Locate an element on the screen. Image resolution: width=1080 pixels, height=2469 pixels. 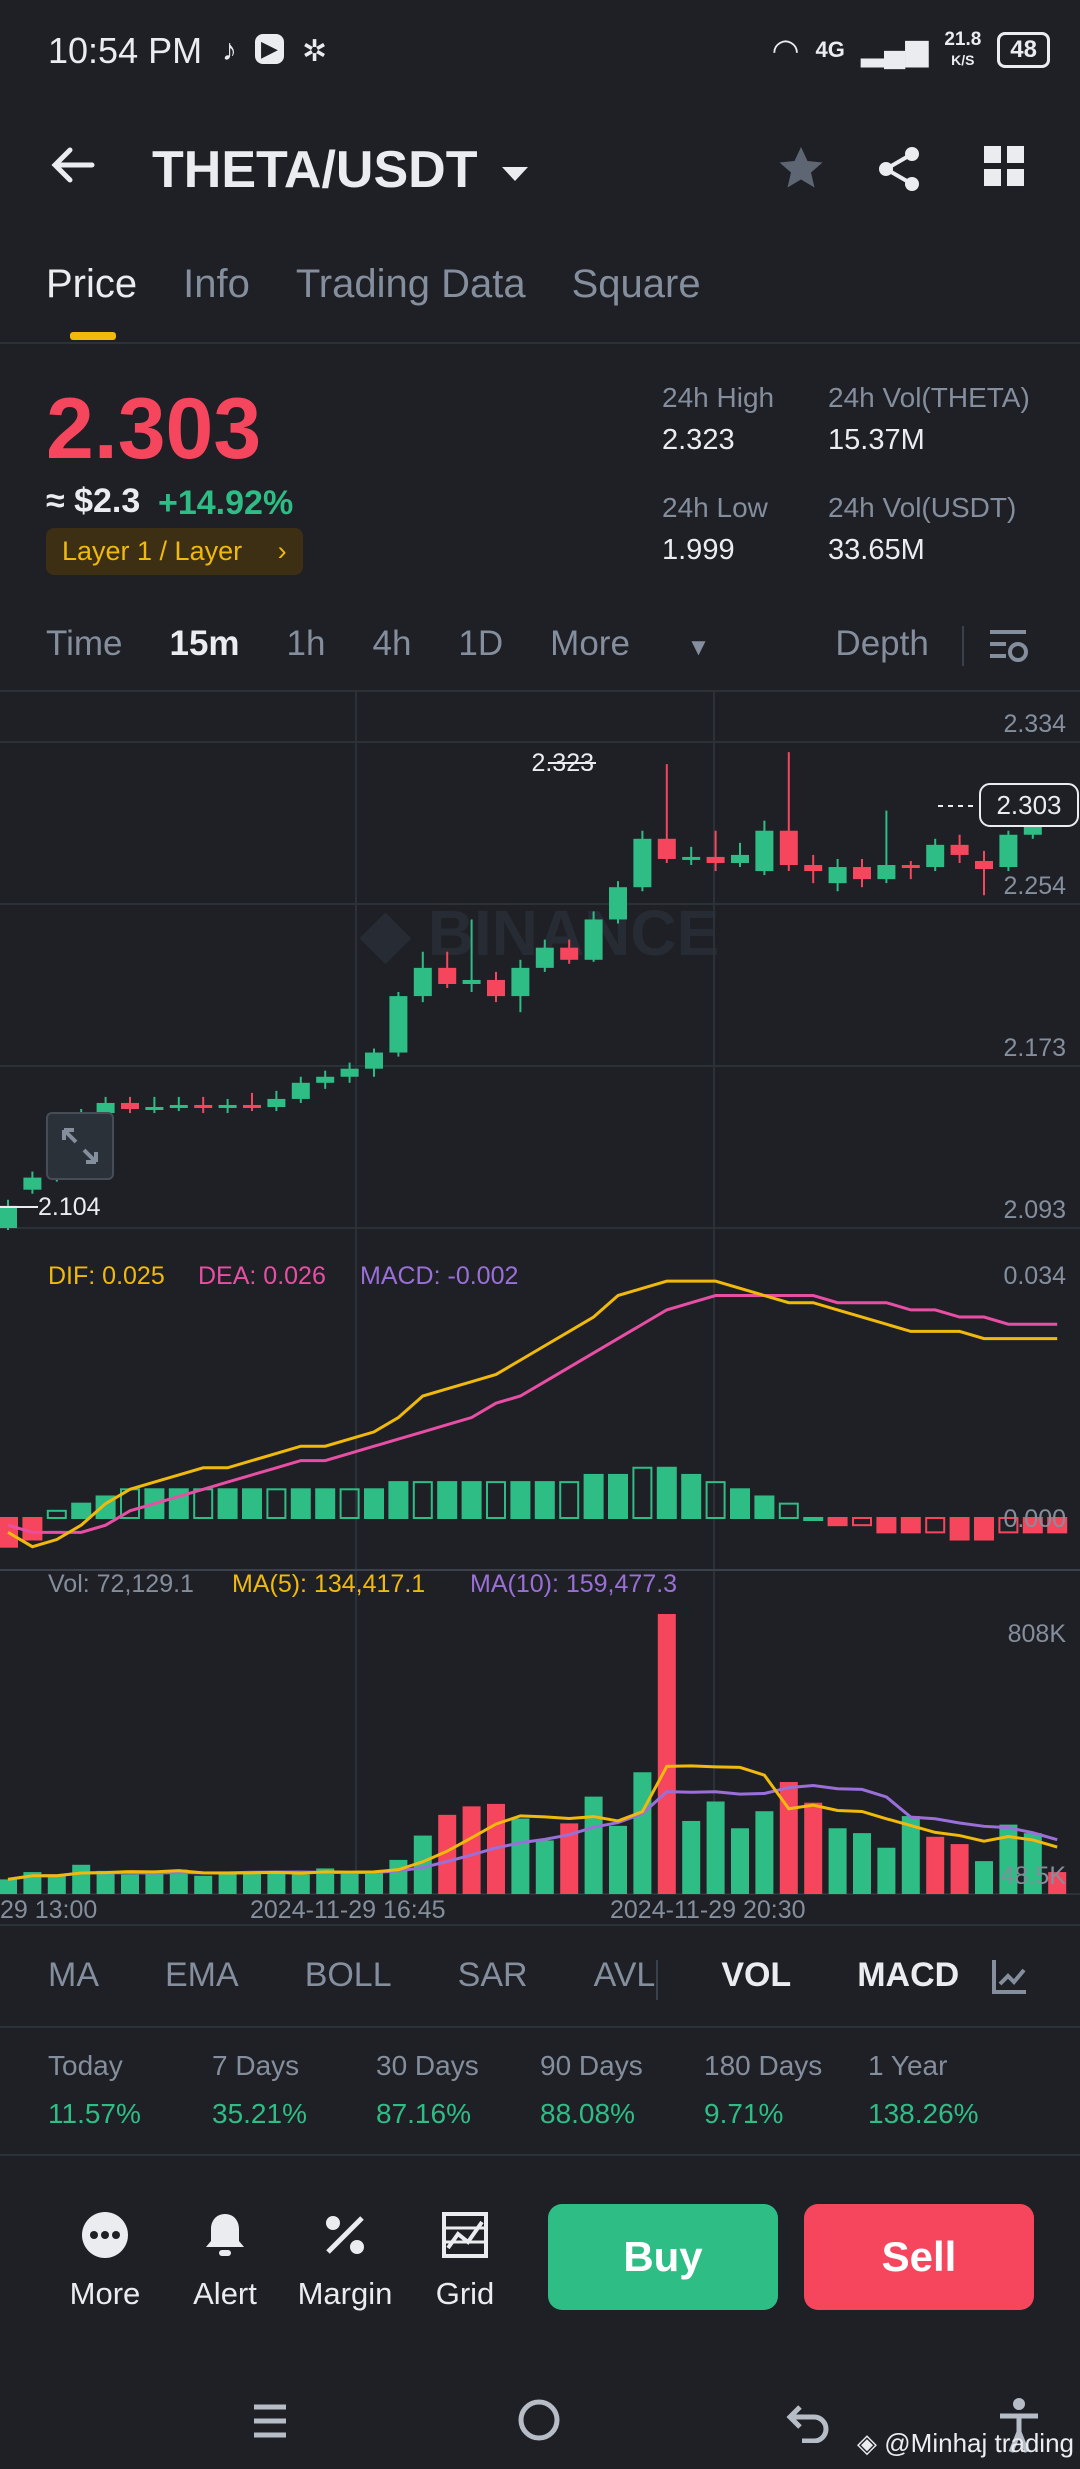
interval-1h: 1h is located at coordinates (306, 643).